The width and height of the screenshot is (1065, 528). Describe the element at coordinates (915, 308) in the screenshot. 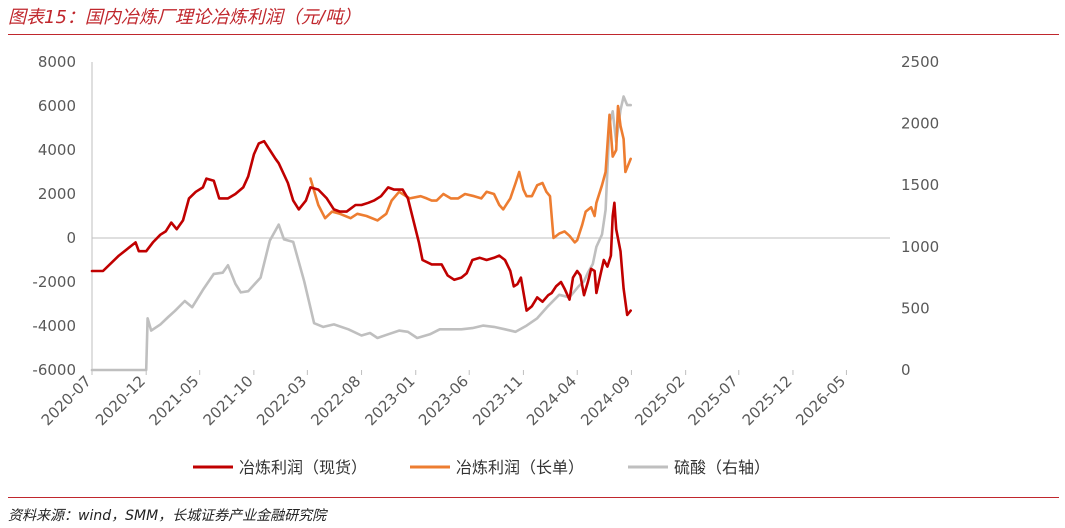

I see `y-right-tick-label: 500` at that location.